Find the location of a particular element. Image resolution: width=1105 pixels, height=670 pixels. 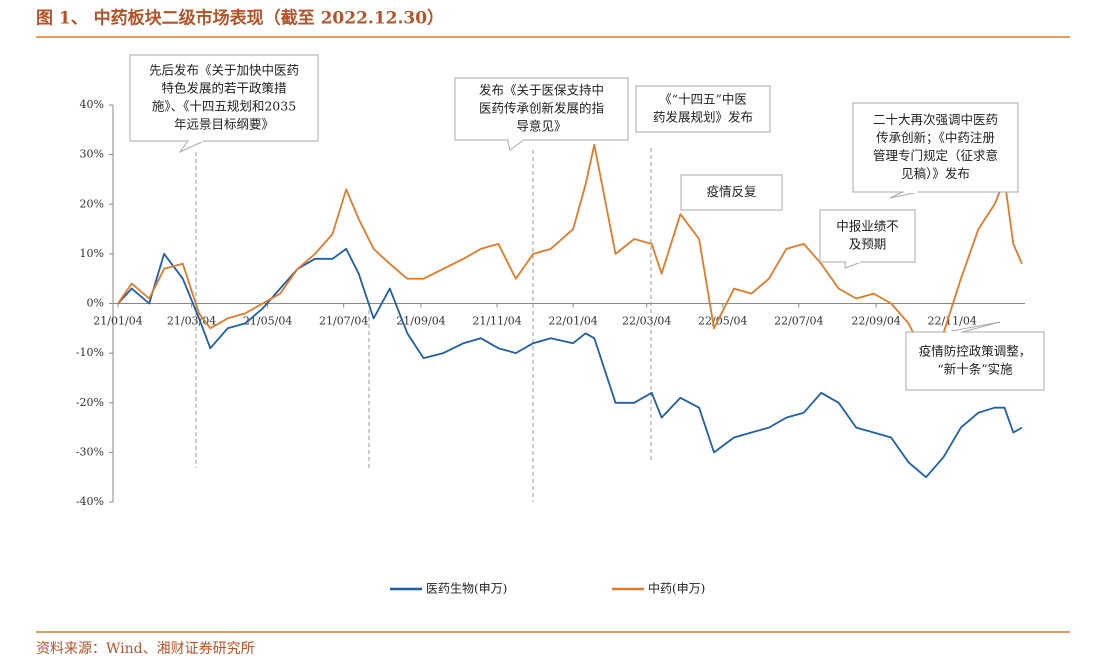

annotation-text: 及预期 is located at coordinates (868, 244).